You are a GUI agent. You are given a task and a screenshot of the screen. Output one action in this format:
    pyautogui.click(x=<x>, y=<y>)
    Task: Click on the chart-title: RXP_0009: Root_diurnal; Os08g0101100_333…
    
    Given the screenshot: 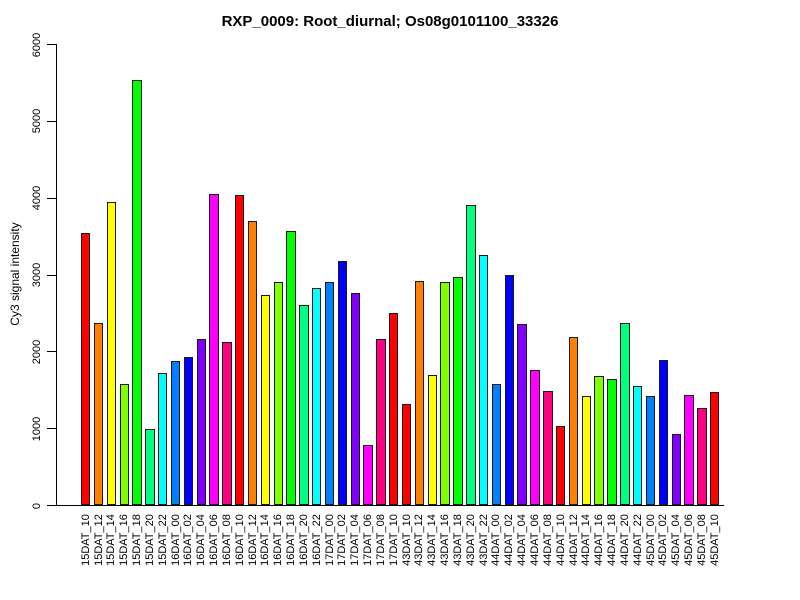 What is the action you would take?
    pyautogui.click(x=390, y=21)
    